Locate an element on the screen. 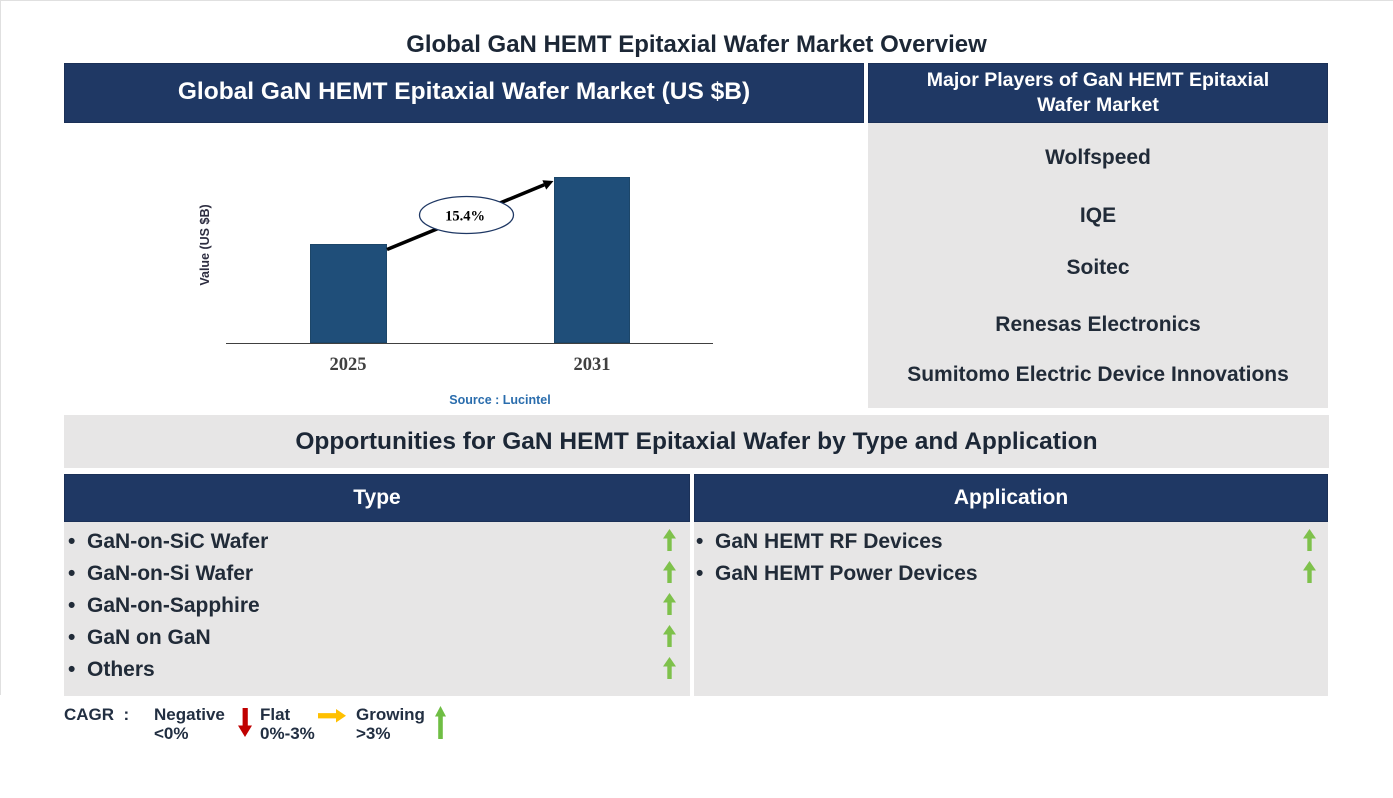 The height and width of the screenshot is (798, 1393). svg-text: 15.4% is located at coordinates (465, 217).